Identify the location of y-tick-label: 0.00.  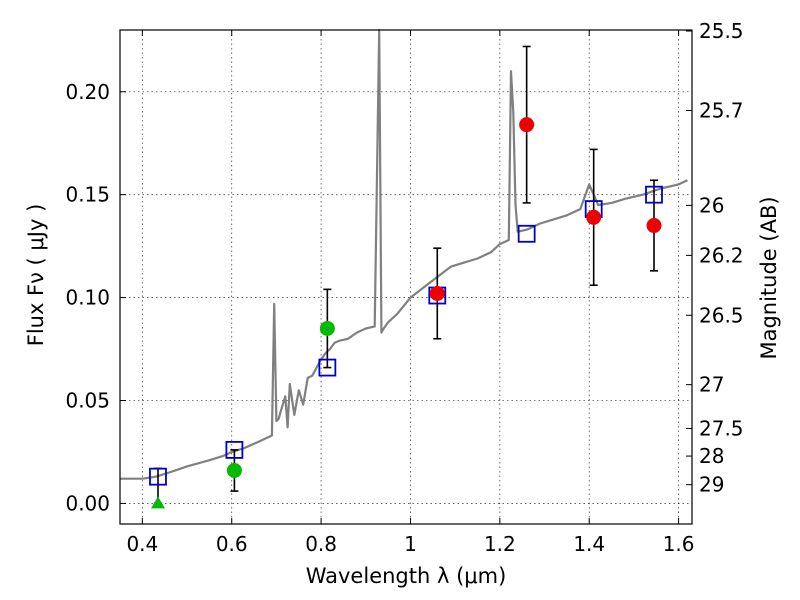
(87, 503).